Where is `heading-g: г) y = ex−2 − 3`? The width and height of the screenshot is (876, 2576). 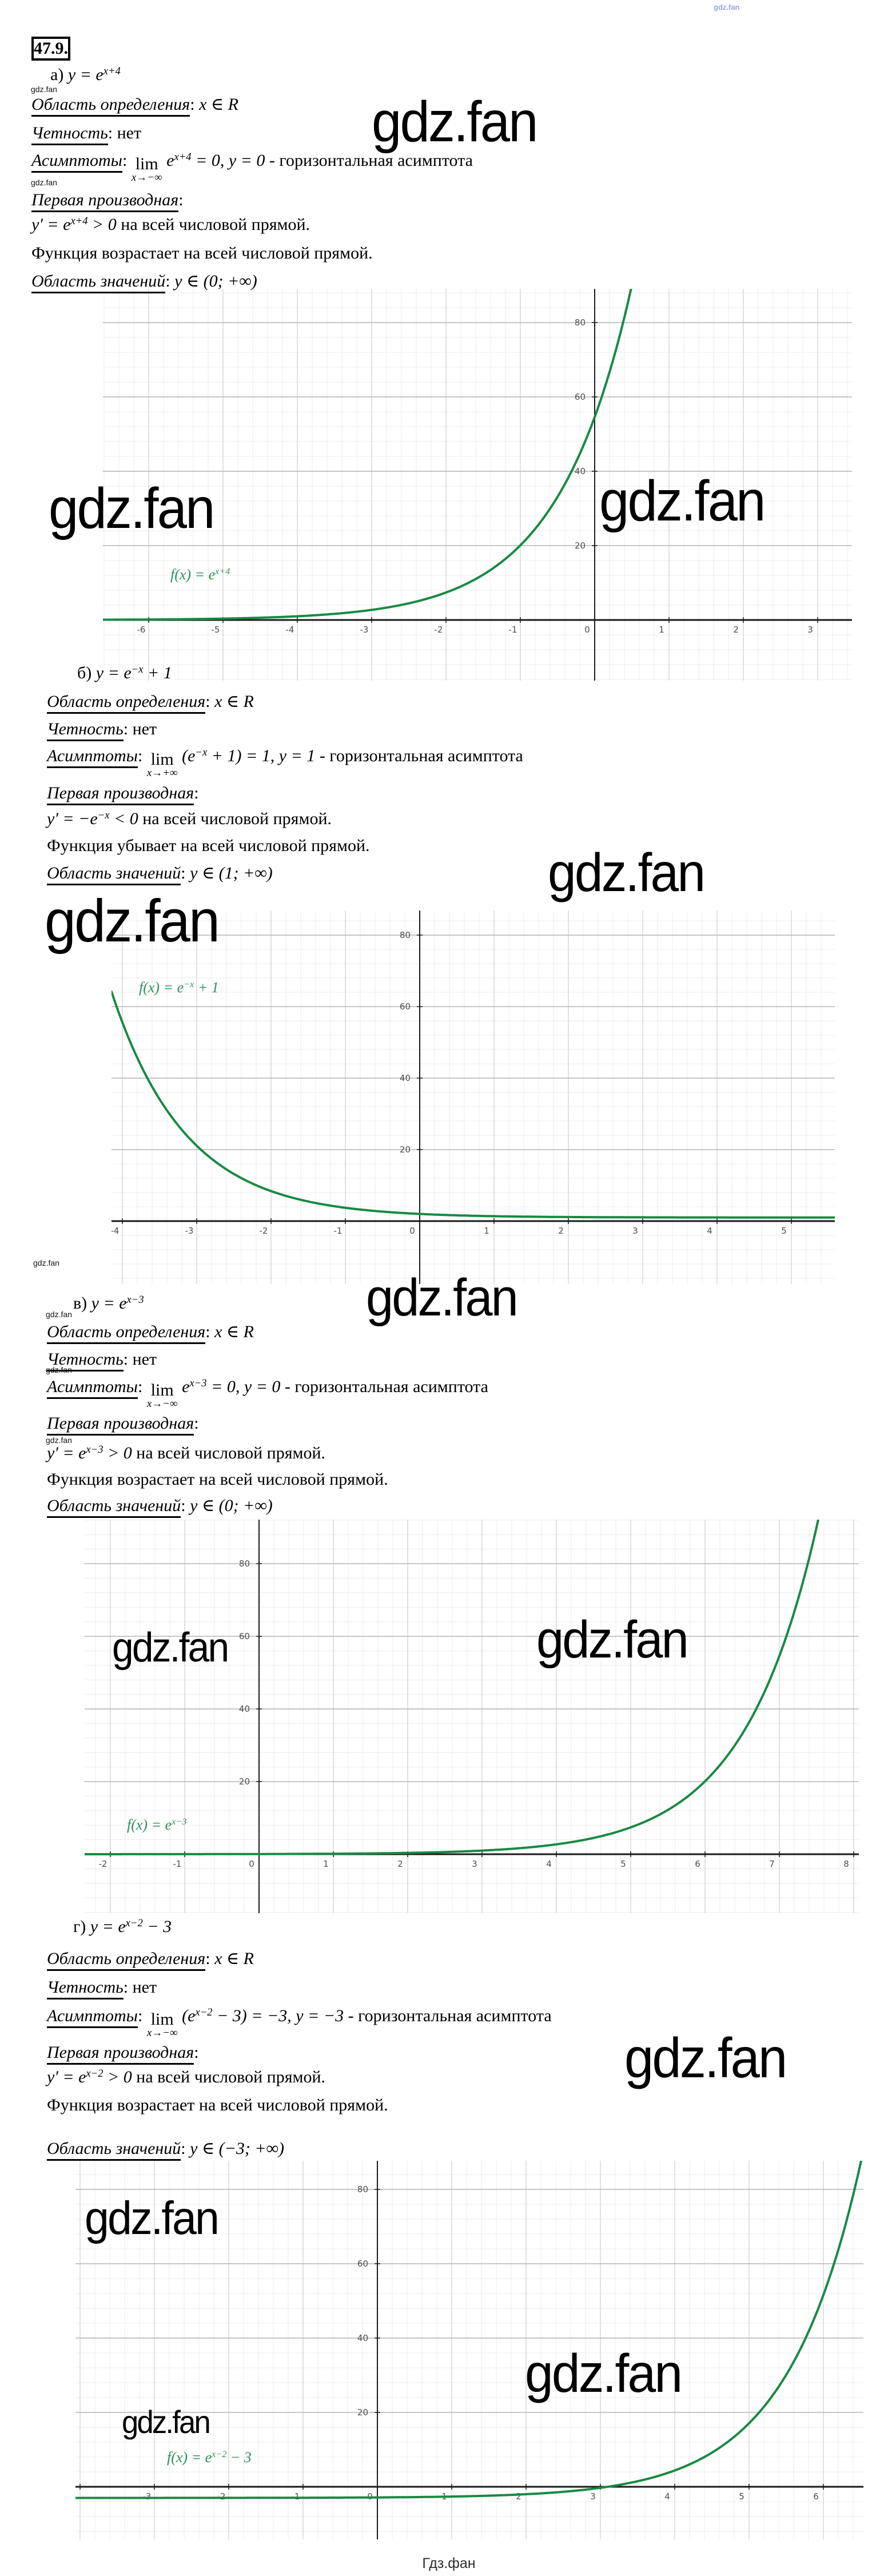
heading-g: г) y = ex−2 − 3 is located at coordinates (122, 1927).